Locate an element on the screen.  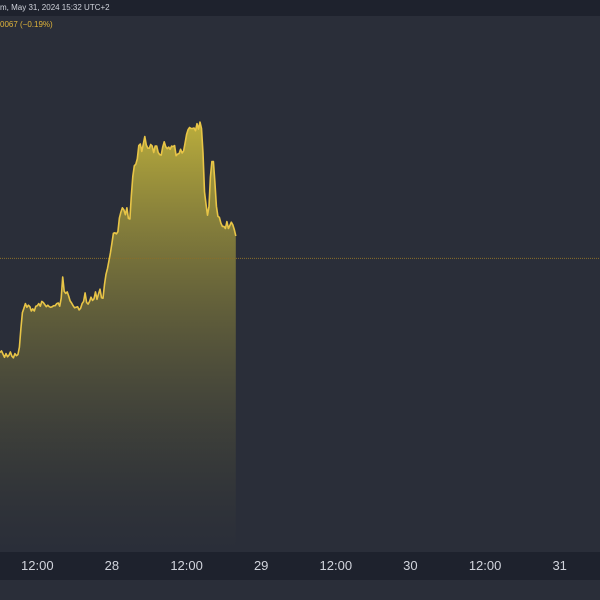
bottom-bar is located at coordinates (300, 590).